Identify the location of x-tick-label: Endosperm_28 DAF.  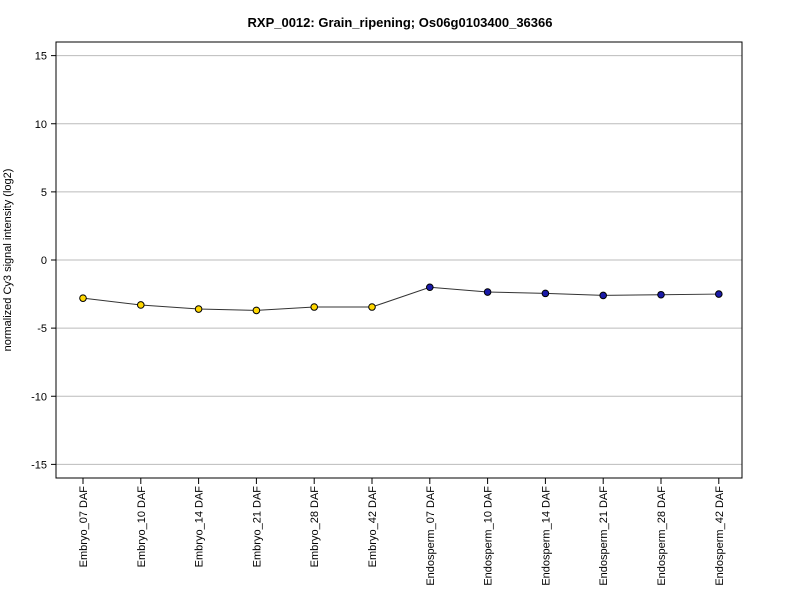
(662, 536).